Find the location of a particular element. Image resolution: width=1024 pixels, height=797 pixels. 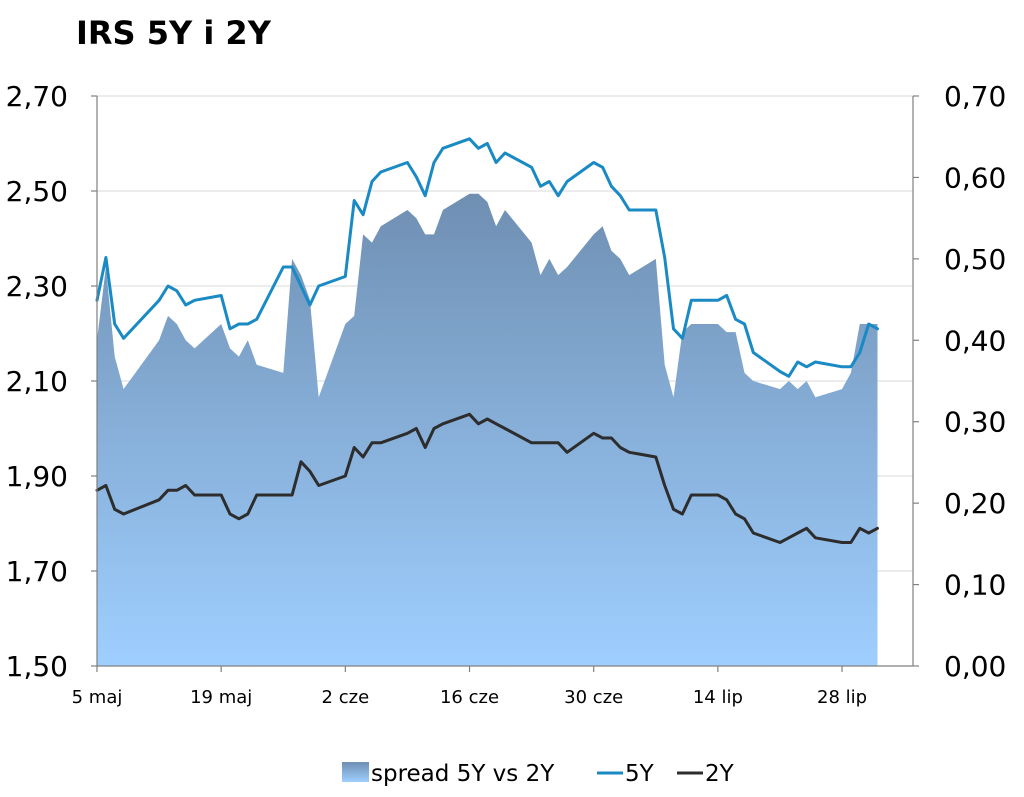

legend-swatch-spread is located at coordinates (355, 772).